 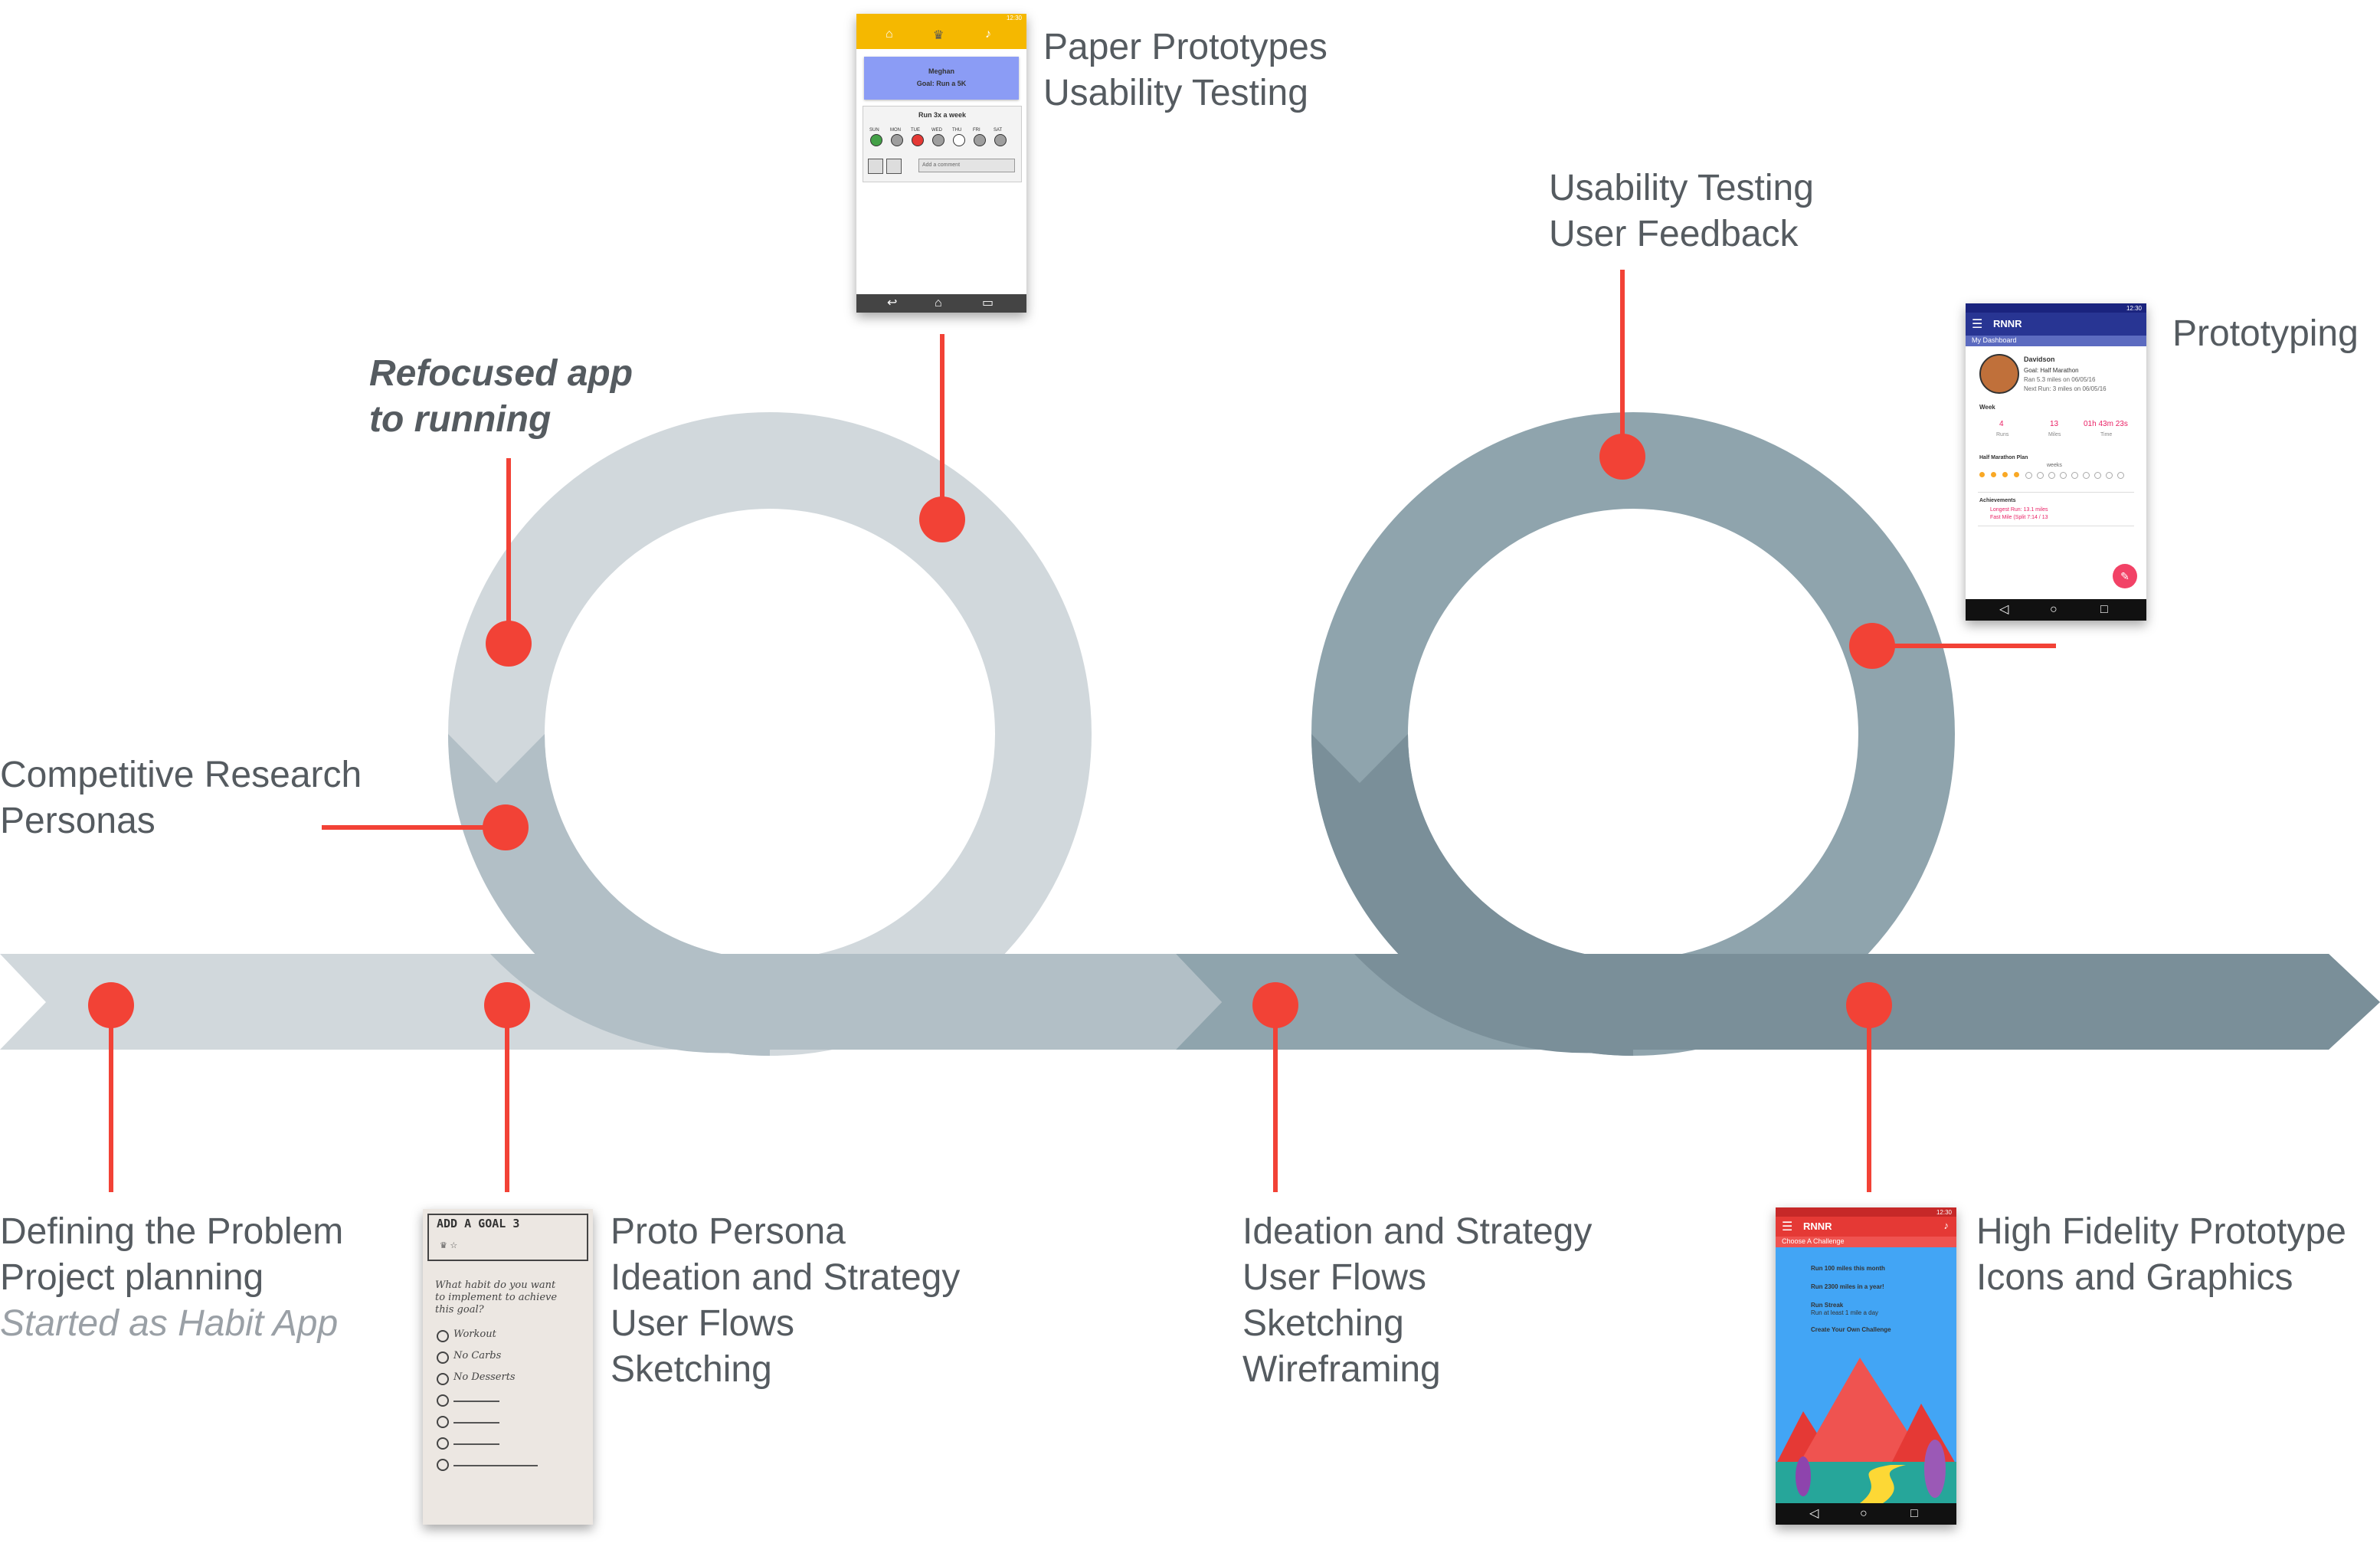 What do you see at coordinates (941, 83) in the screenshot?
I see `goal-text: Goal: Run a 5K` at bounding box center [941, 83].